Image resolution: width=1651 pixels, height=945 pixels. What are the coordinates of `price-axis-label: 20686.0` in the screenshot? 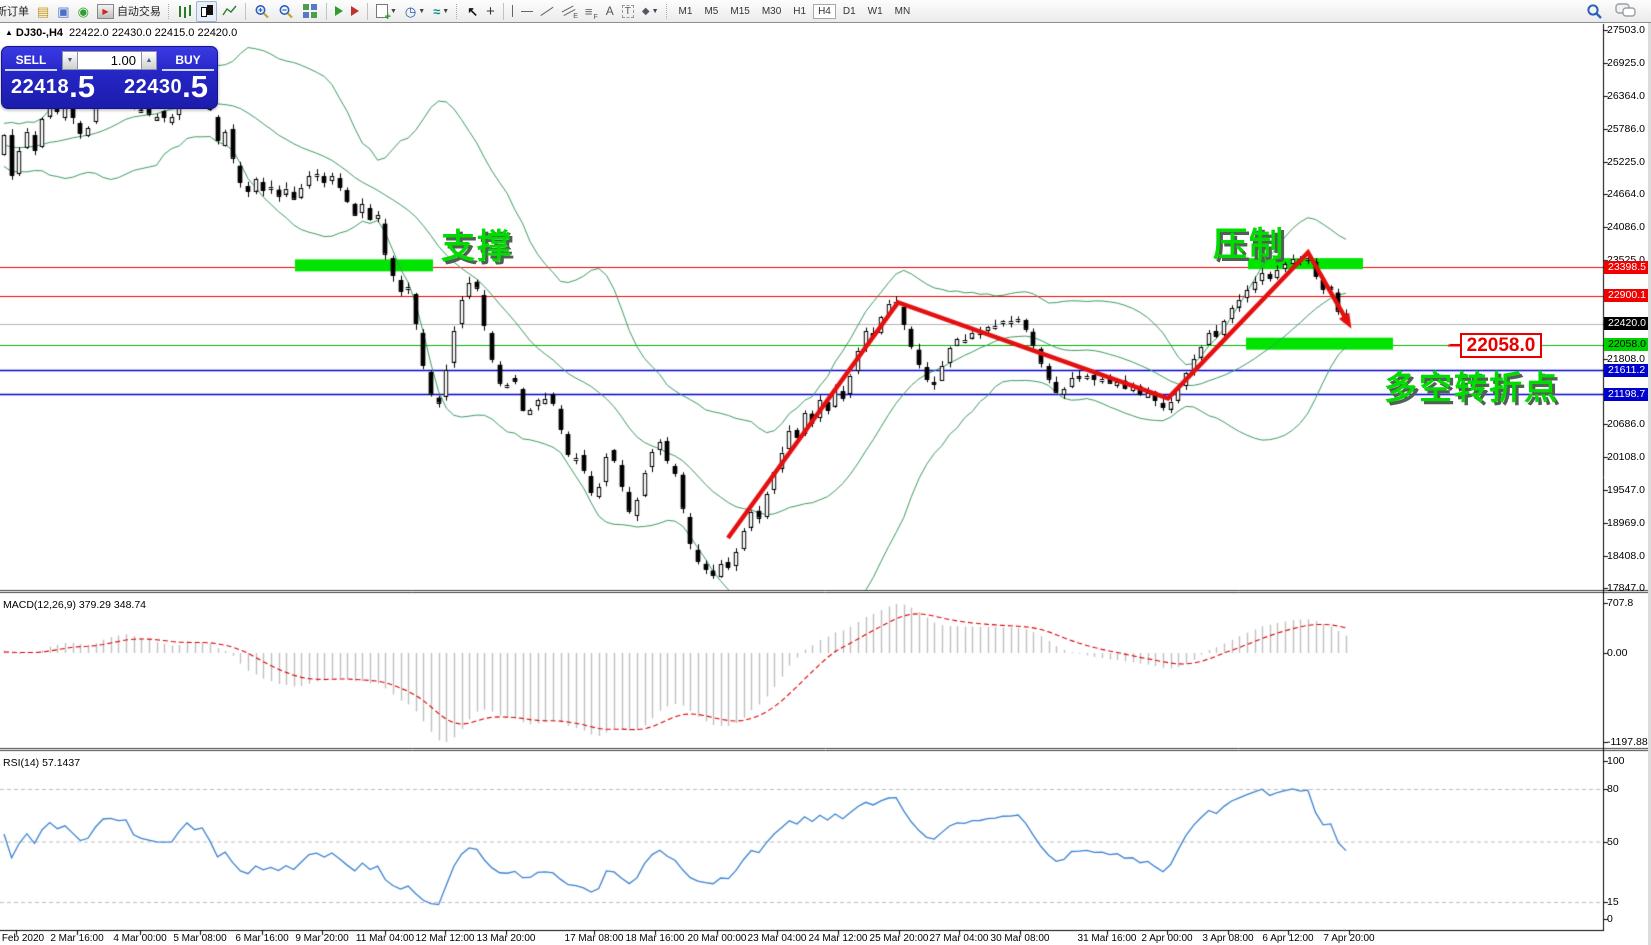 It's located at (1626, 423).